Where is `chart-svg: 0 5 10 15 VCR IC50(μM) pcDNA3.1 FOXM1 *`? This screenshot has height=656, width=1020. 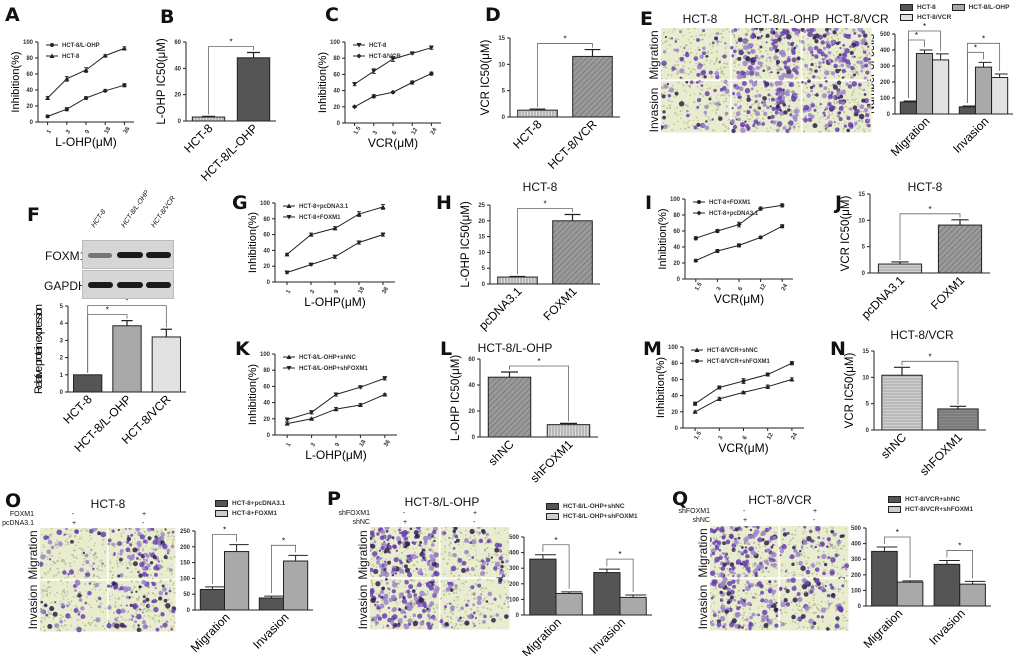
chart-svg: 0 5 10 15 VCR IC50(μM) pcDNA3.1 FOXM1 * is located at coordinates (915, 257).